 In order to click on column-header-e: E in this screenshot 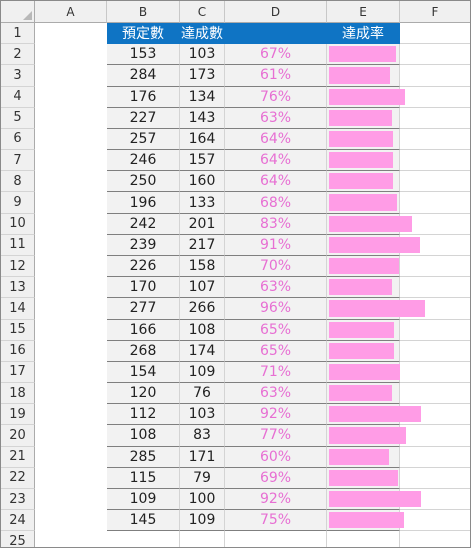, I will do `click(363, 12)`.